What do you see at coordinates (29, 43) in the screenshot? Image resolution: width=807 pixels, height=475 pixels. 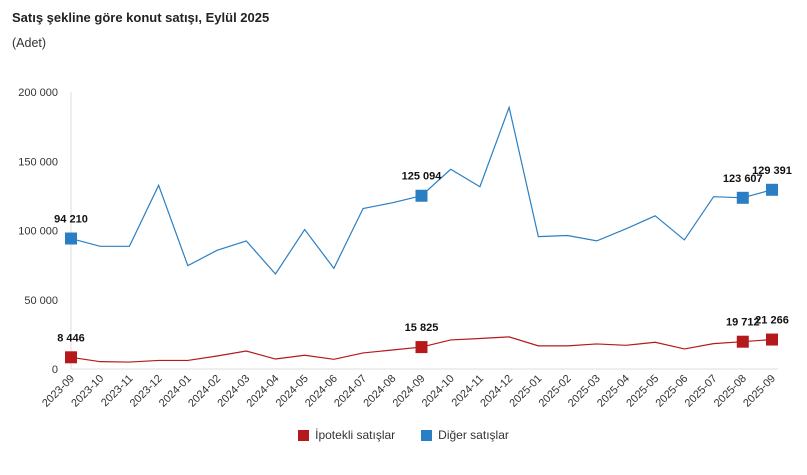 I see `chart-subtitle: (Adet)` at bounding box center [29, 43].